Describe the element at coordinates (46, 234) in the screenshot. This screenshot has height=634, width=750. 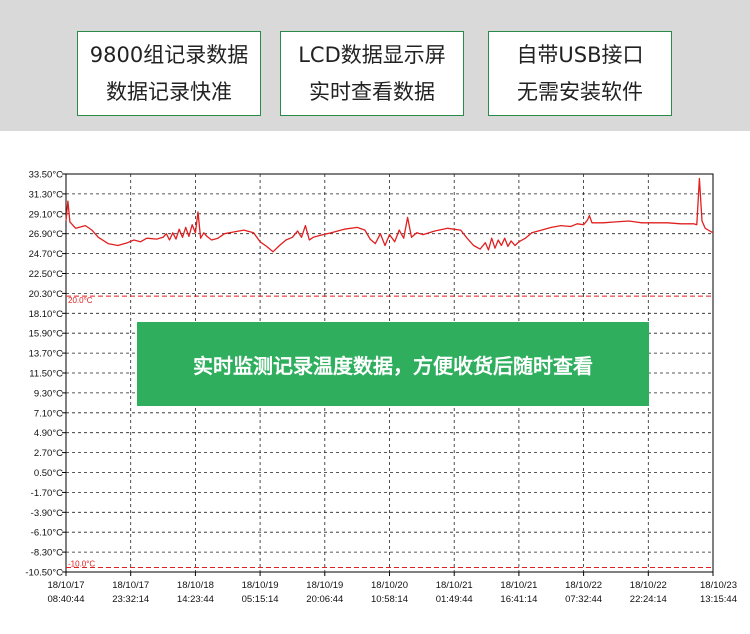
I see `y-tick-label: 26.90°C` at that location.